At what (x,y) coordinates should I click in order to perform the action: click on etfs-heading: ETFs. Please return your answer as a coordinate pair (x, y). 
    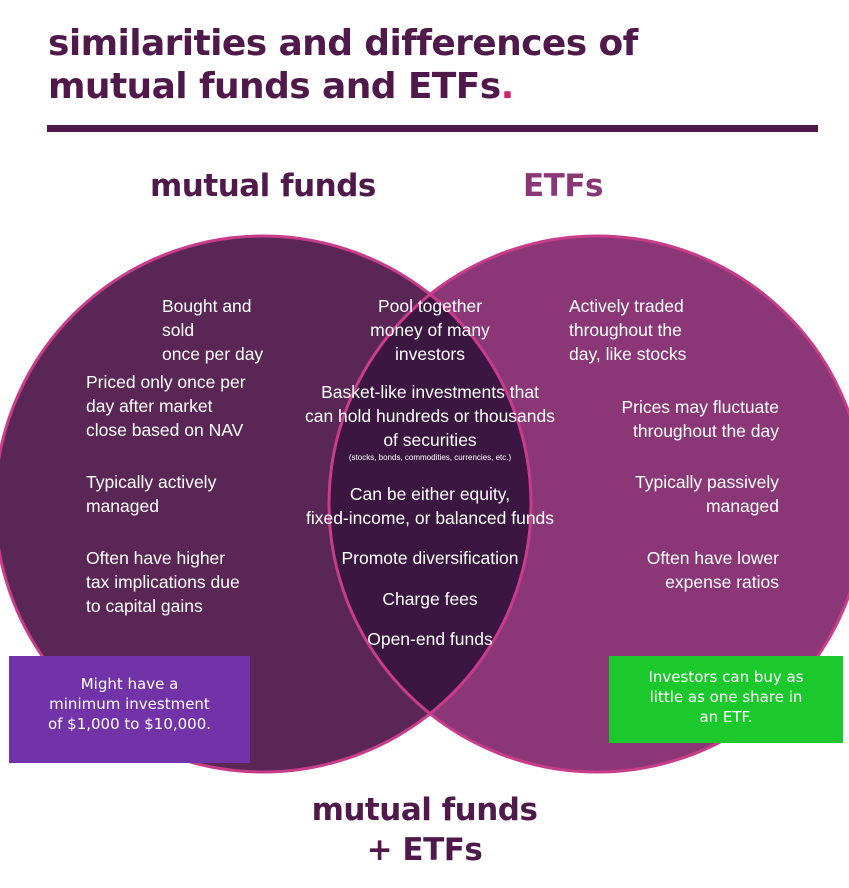
    Looking at the image, I should click on (563, 186).